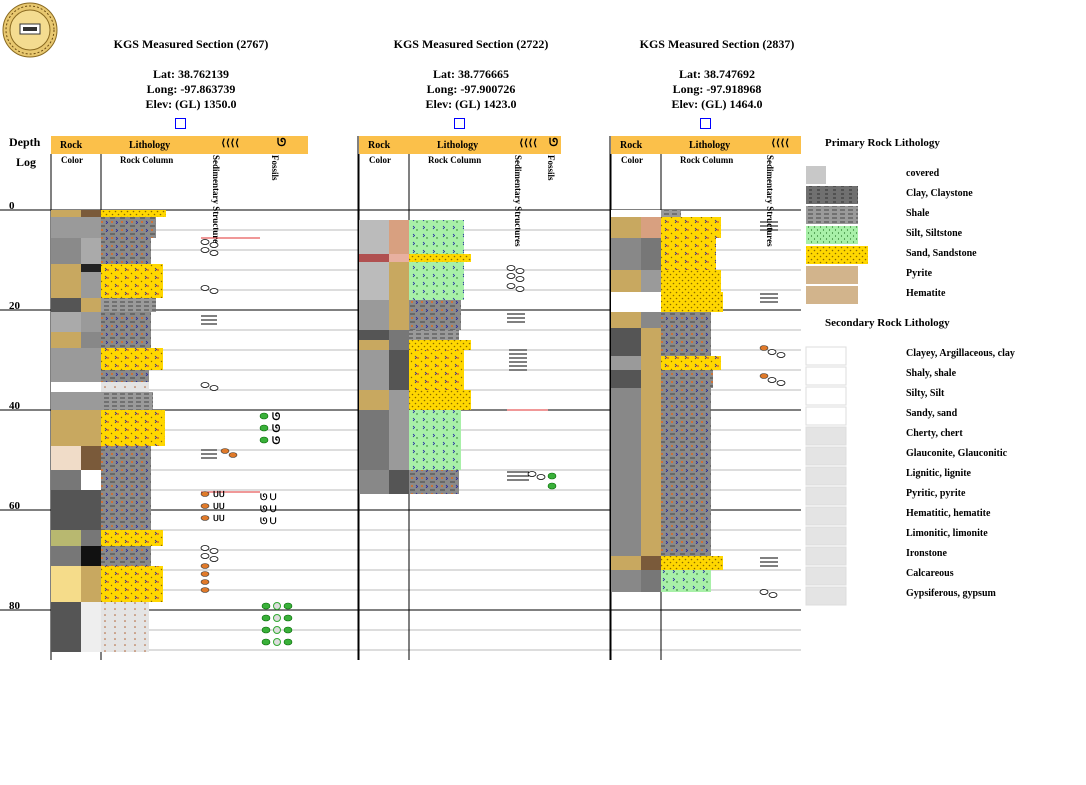 This screenshot has width=1086, height=785. Describe the element at coordinates (26, 162) in the screenshot. I see `log-header: Log` at that location.